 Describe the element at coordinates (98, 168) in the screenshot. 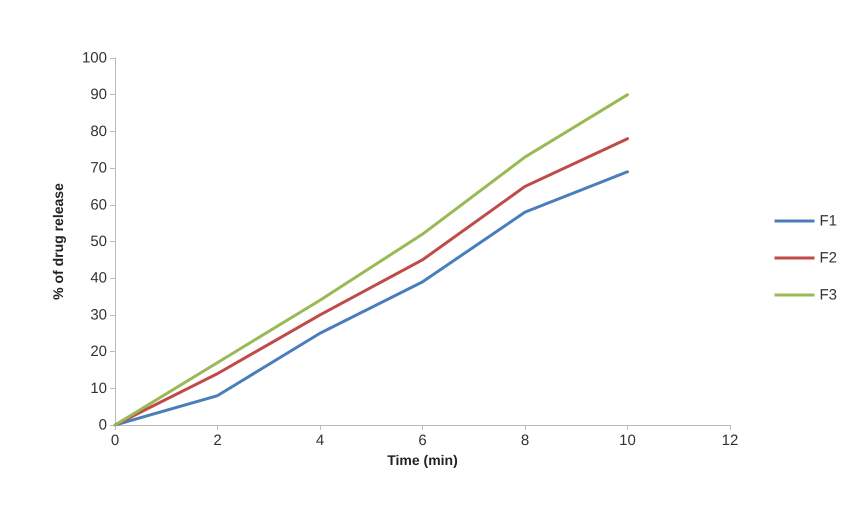

I see `y-tick-label: 70` at that location.